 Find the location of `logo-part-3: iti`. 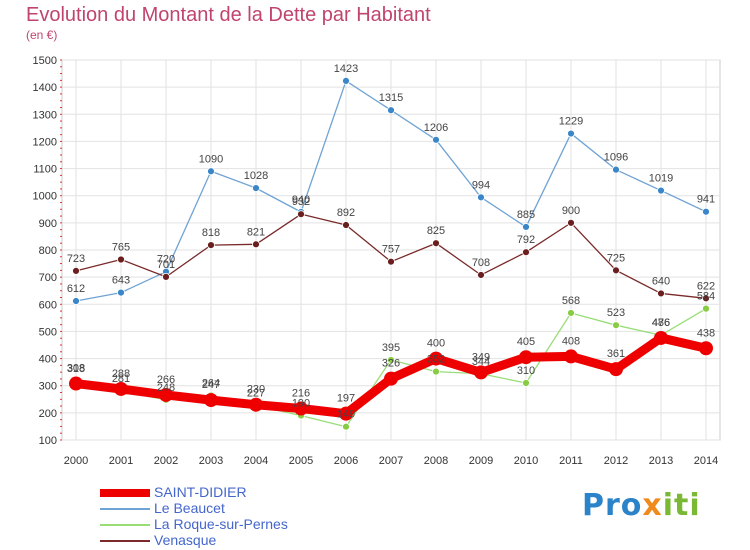

logo-part-3: iti is located at coordinates (681, 505).